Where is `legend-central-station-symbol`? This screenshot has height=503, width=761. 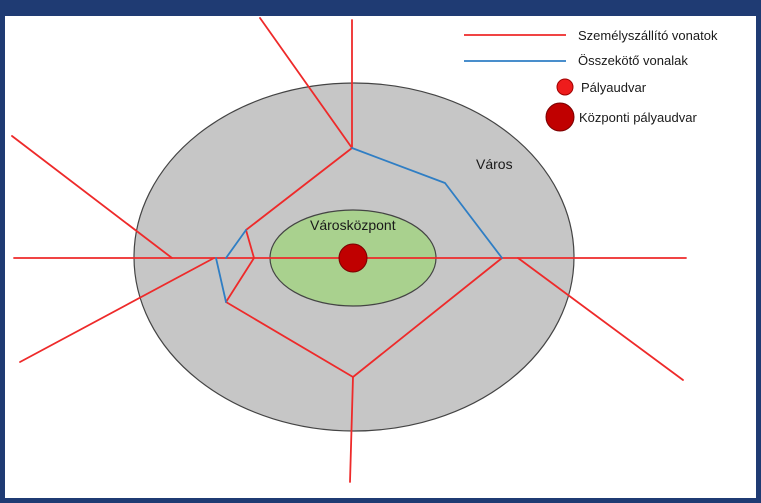 legend-central-station-symbol is located at coordinates (560, 117).